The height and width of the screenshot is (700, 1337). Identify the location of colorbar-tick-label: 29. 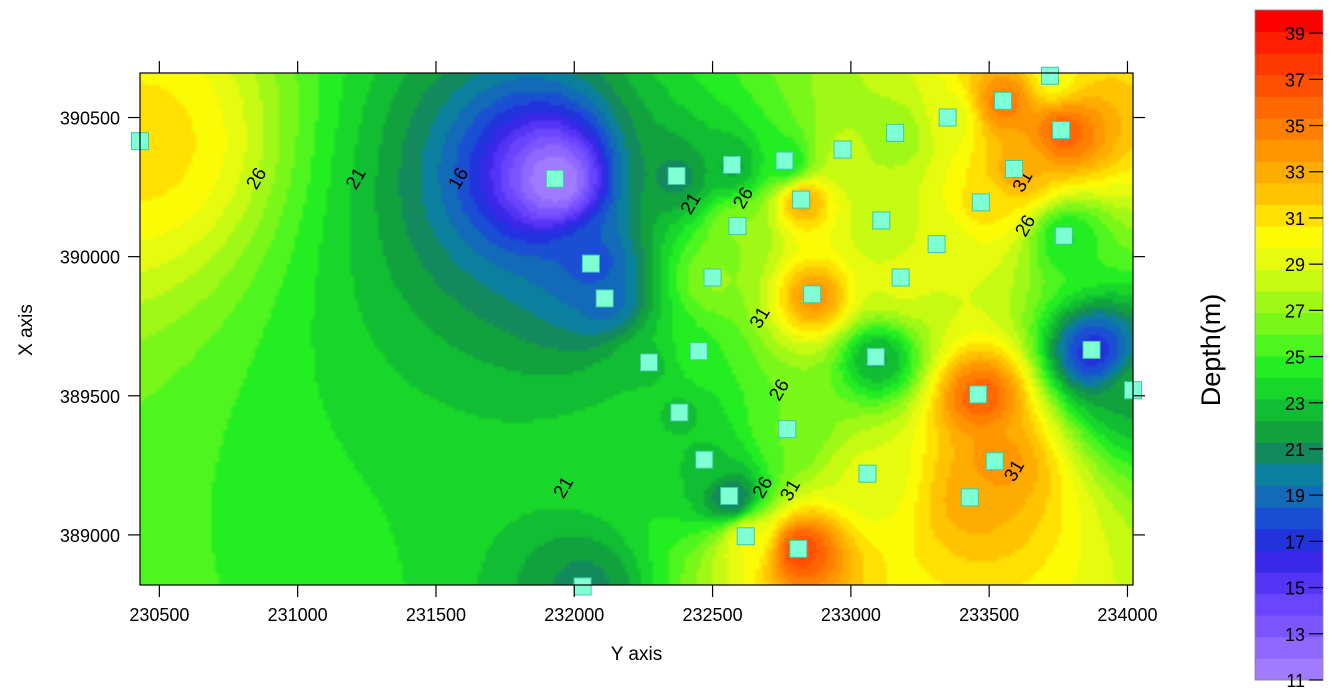
(1295, 265).